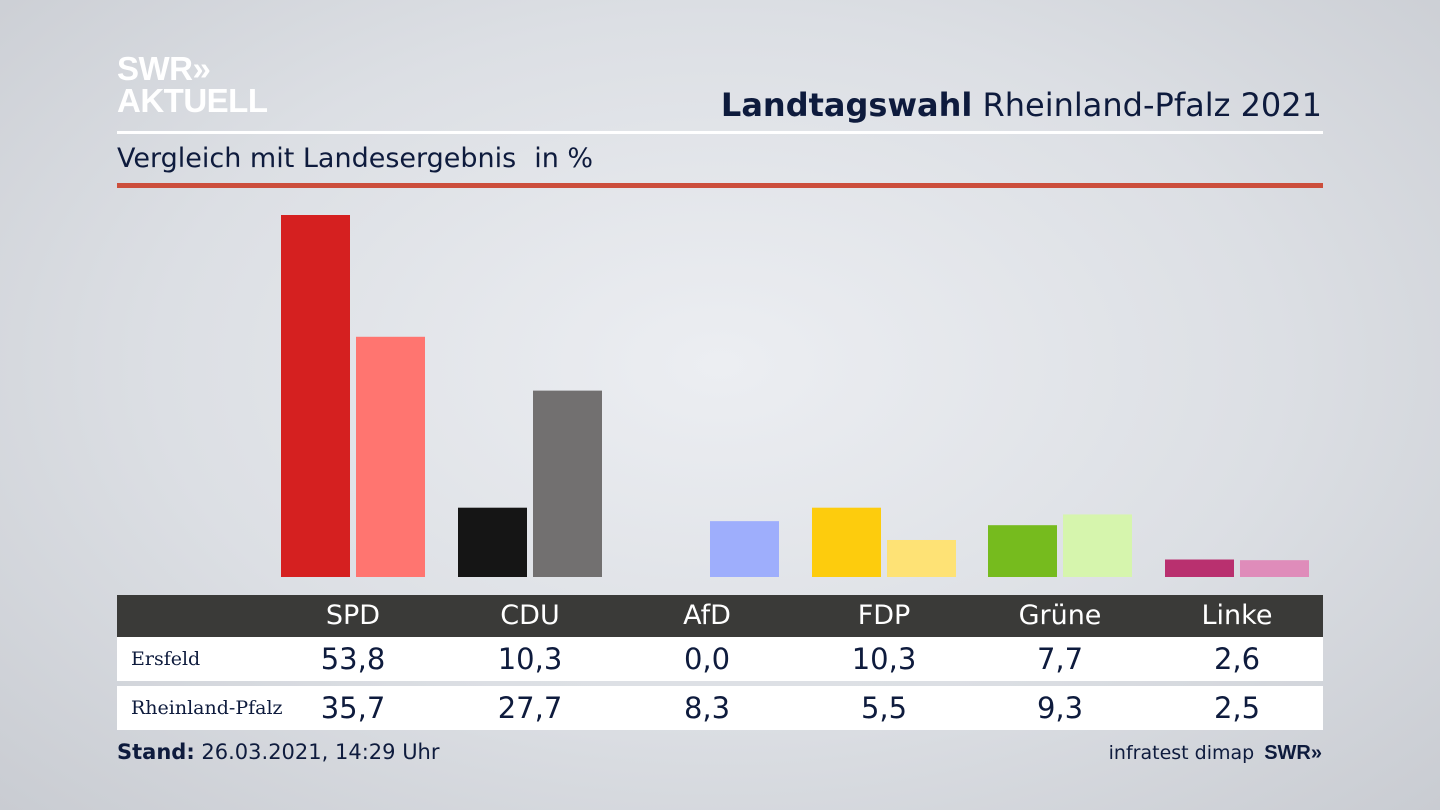 Image resolution: width=1440 pixels, height=810 pixels. What do you see at coordinates (846, 542) in the screenshot?
I see `bar-fdp-ersfeld` at bounding box center [846, 542].